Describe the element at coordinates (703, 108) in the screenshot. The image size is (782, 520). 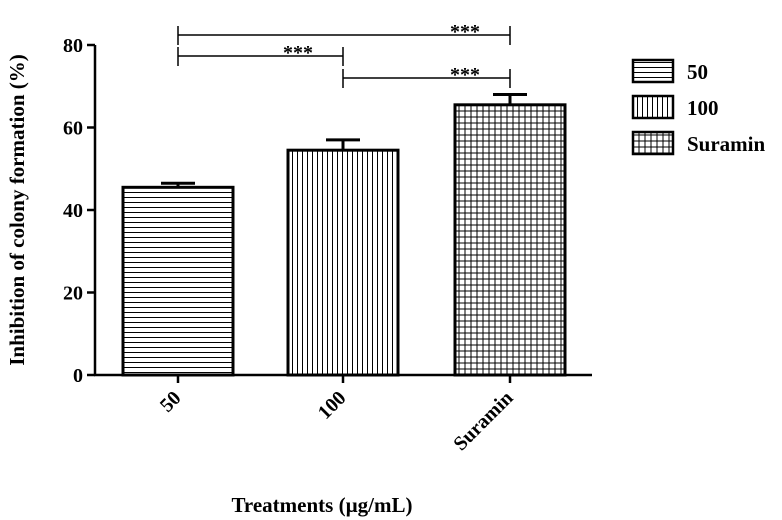
I see `legend-label: 100` at that location.